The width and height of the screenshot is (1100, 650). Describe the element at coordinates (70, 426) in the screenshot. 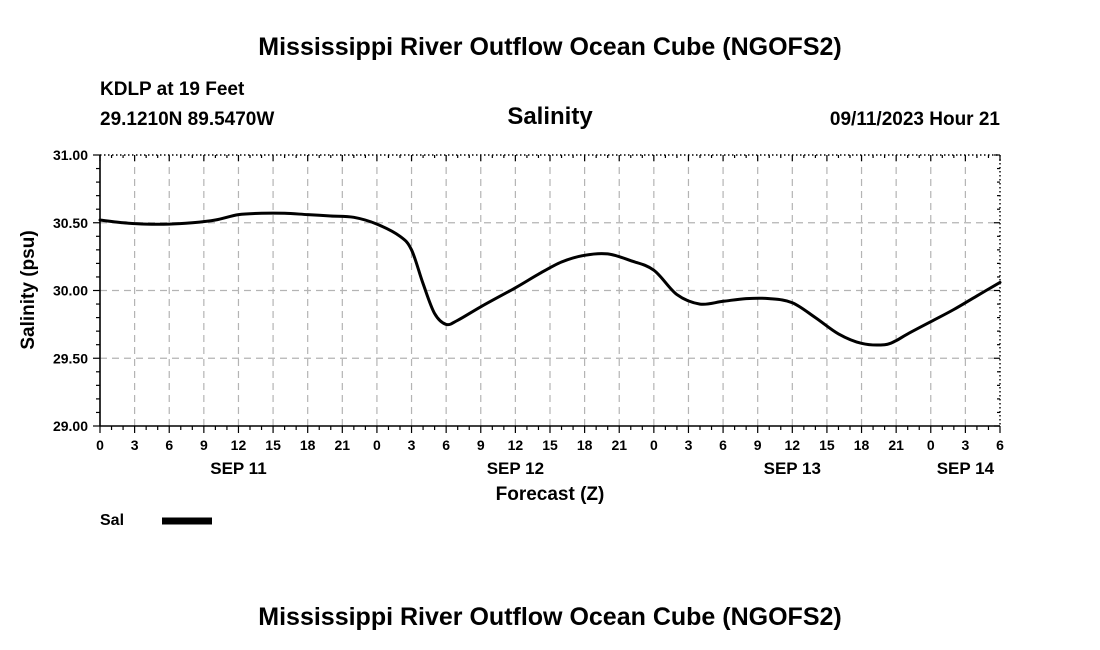

I see `y-tick-label: 29.00` at that location.